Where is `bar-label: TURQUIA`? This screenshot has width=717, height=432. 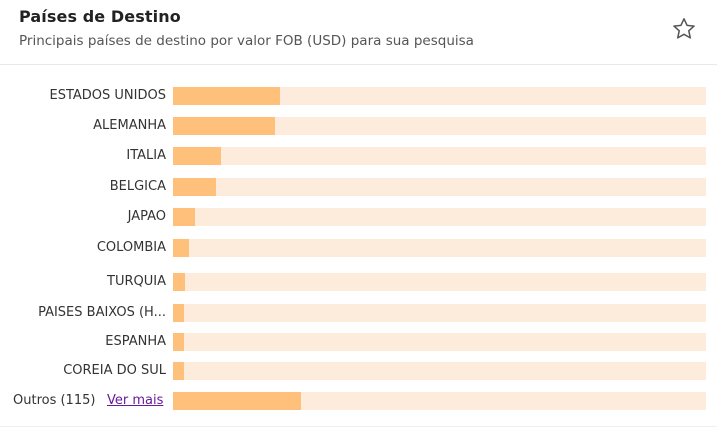
bar-label: TURQUIA is located at coordinates (136, 281).